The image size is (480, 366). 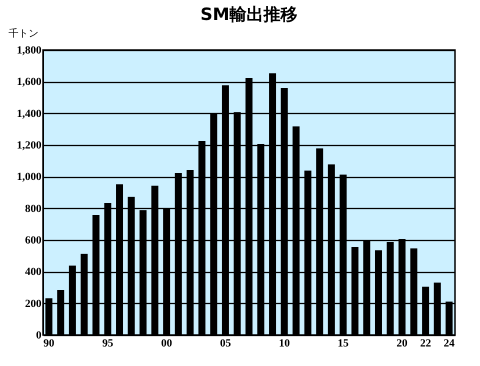 I want to click on x-tick-label: 05, so click(x=226, y=344).